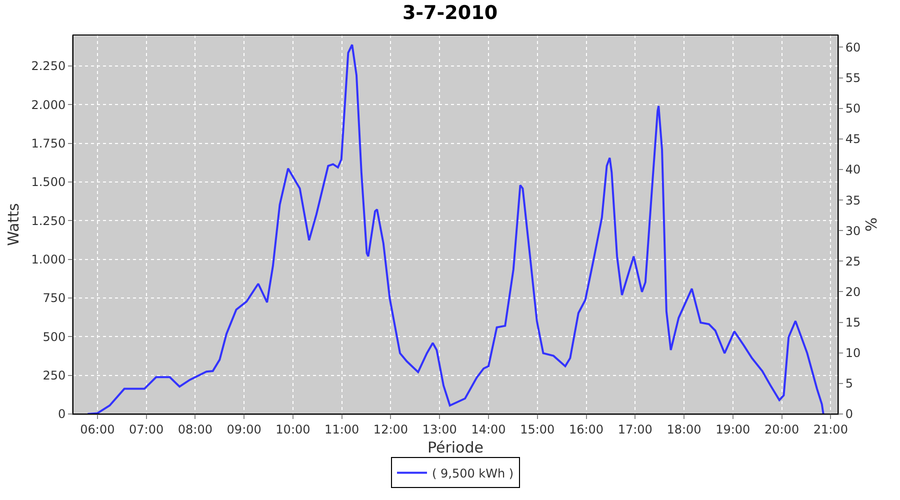  I want to click on x-tick-label: 15:00, so click(537, 429).